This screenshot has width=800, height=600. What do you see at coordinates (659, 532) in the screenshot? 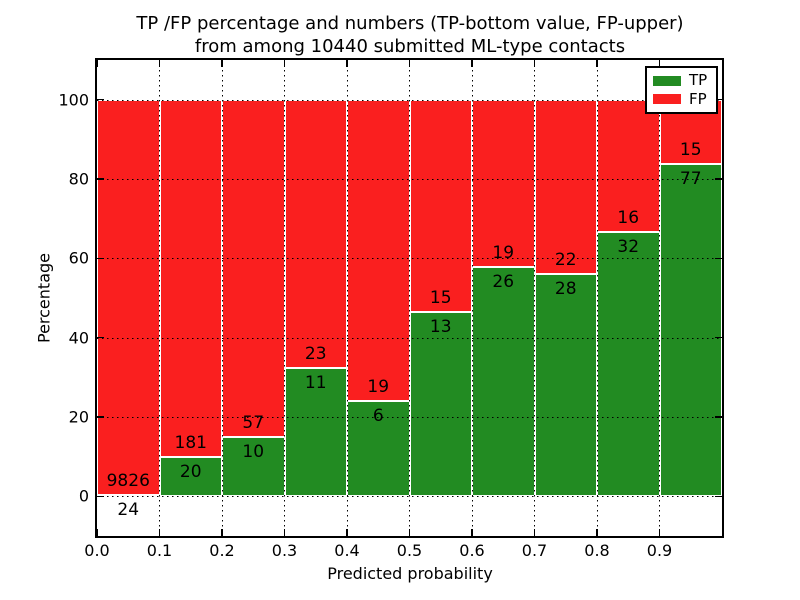
I see `x-tick-bottom-0.9` at bounding box center [659, 532].